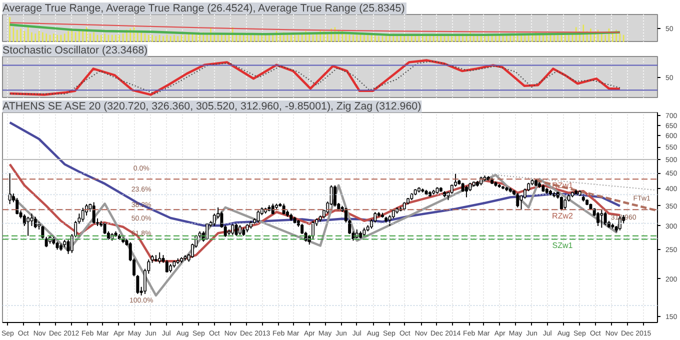 Image resolution: width=680 pixels, height=340 pixels. What do you see at coordinates (75, 50) in the screenshot?
I see `chart-title: Stochastic Oscillator (23.3468)` at bounding box center [75, 50].